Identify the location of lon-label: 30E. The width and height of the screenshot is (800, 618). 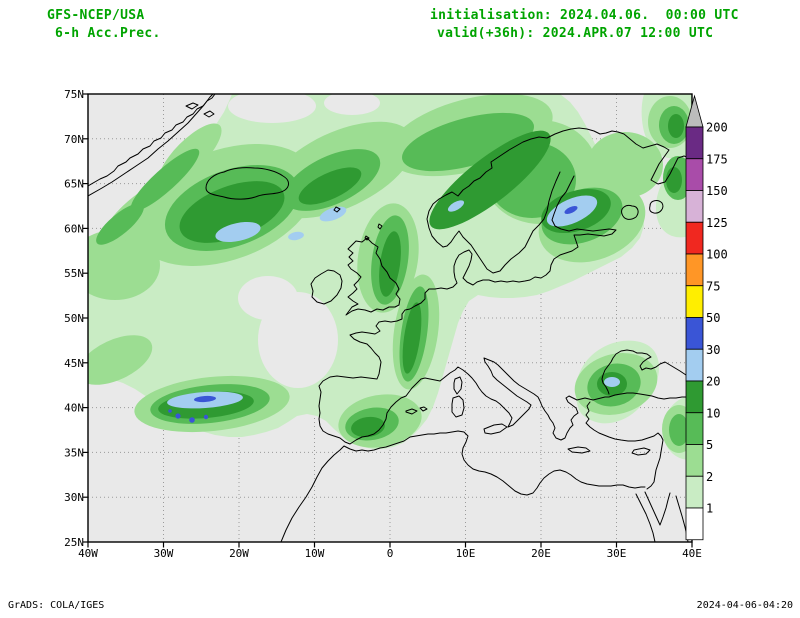
(617, 553).